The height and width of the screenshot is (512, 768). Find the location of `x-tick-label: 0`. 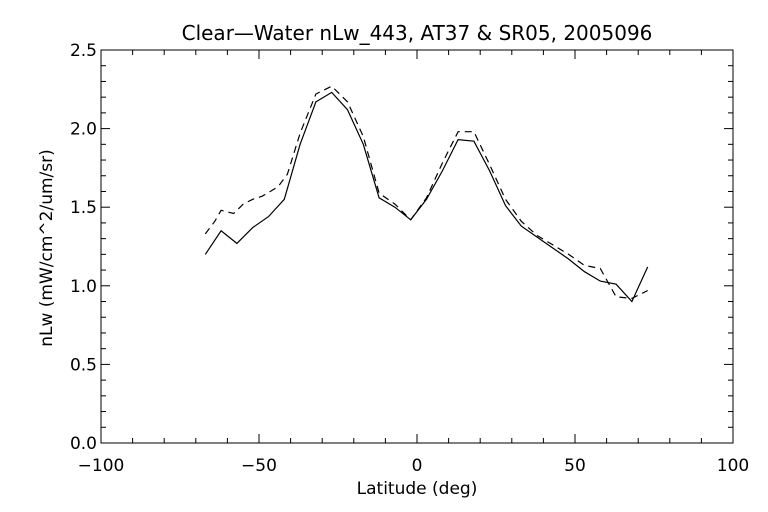

x-tick-label: 0 is located at coordinates (417, 466).